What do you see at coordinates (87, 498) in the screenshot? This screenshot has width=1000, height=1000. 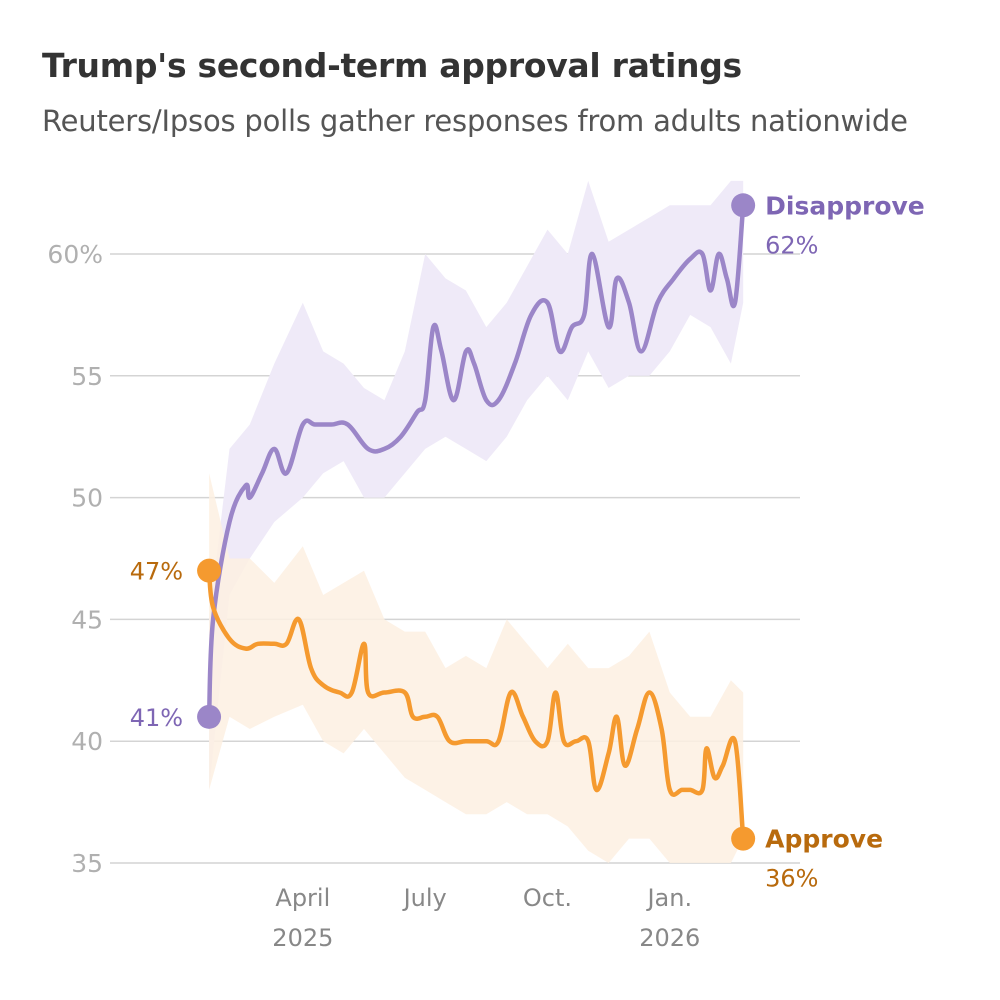 I see `y-tick-label: 50` at bounding box center [87, 498].